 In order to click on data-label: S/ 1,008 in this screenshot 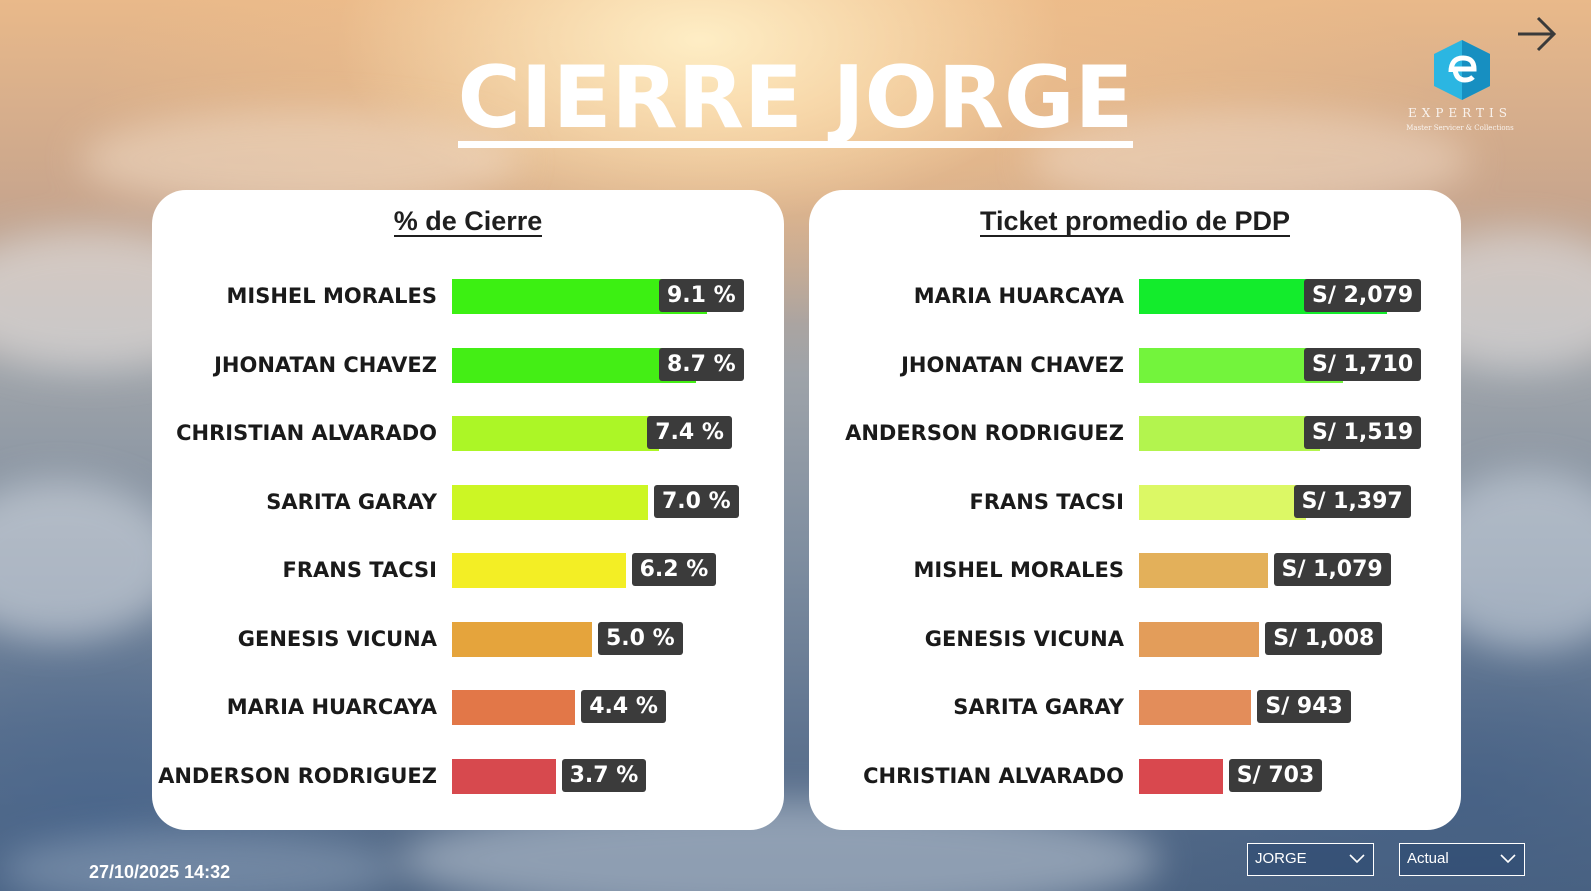, I will do `click(1324, 638)`.